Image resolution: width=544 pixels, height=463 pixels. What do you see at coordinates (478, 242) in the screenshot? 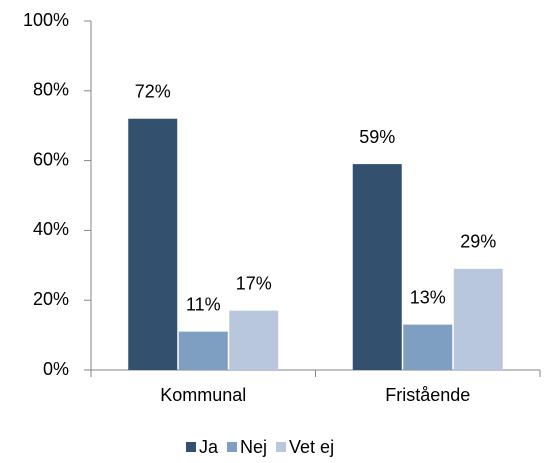
I see `data-label: 29%` at bounding box center [478, 242].